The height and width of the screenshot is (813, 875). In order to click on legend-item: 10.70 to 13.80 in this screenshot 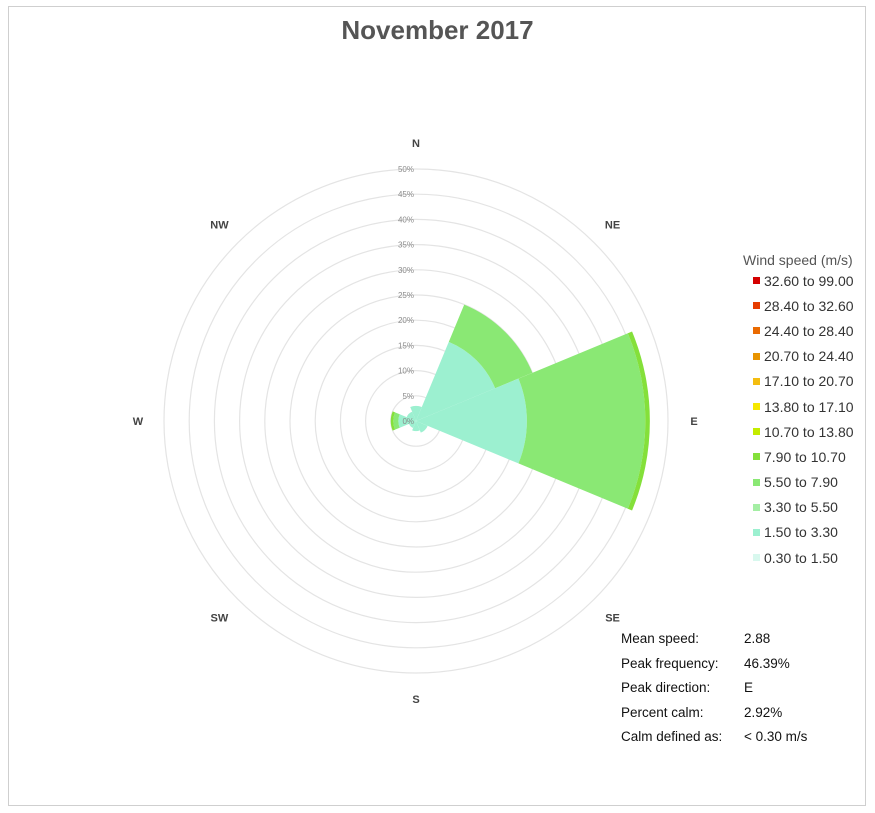, I will do `click(798, 431)`.